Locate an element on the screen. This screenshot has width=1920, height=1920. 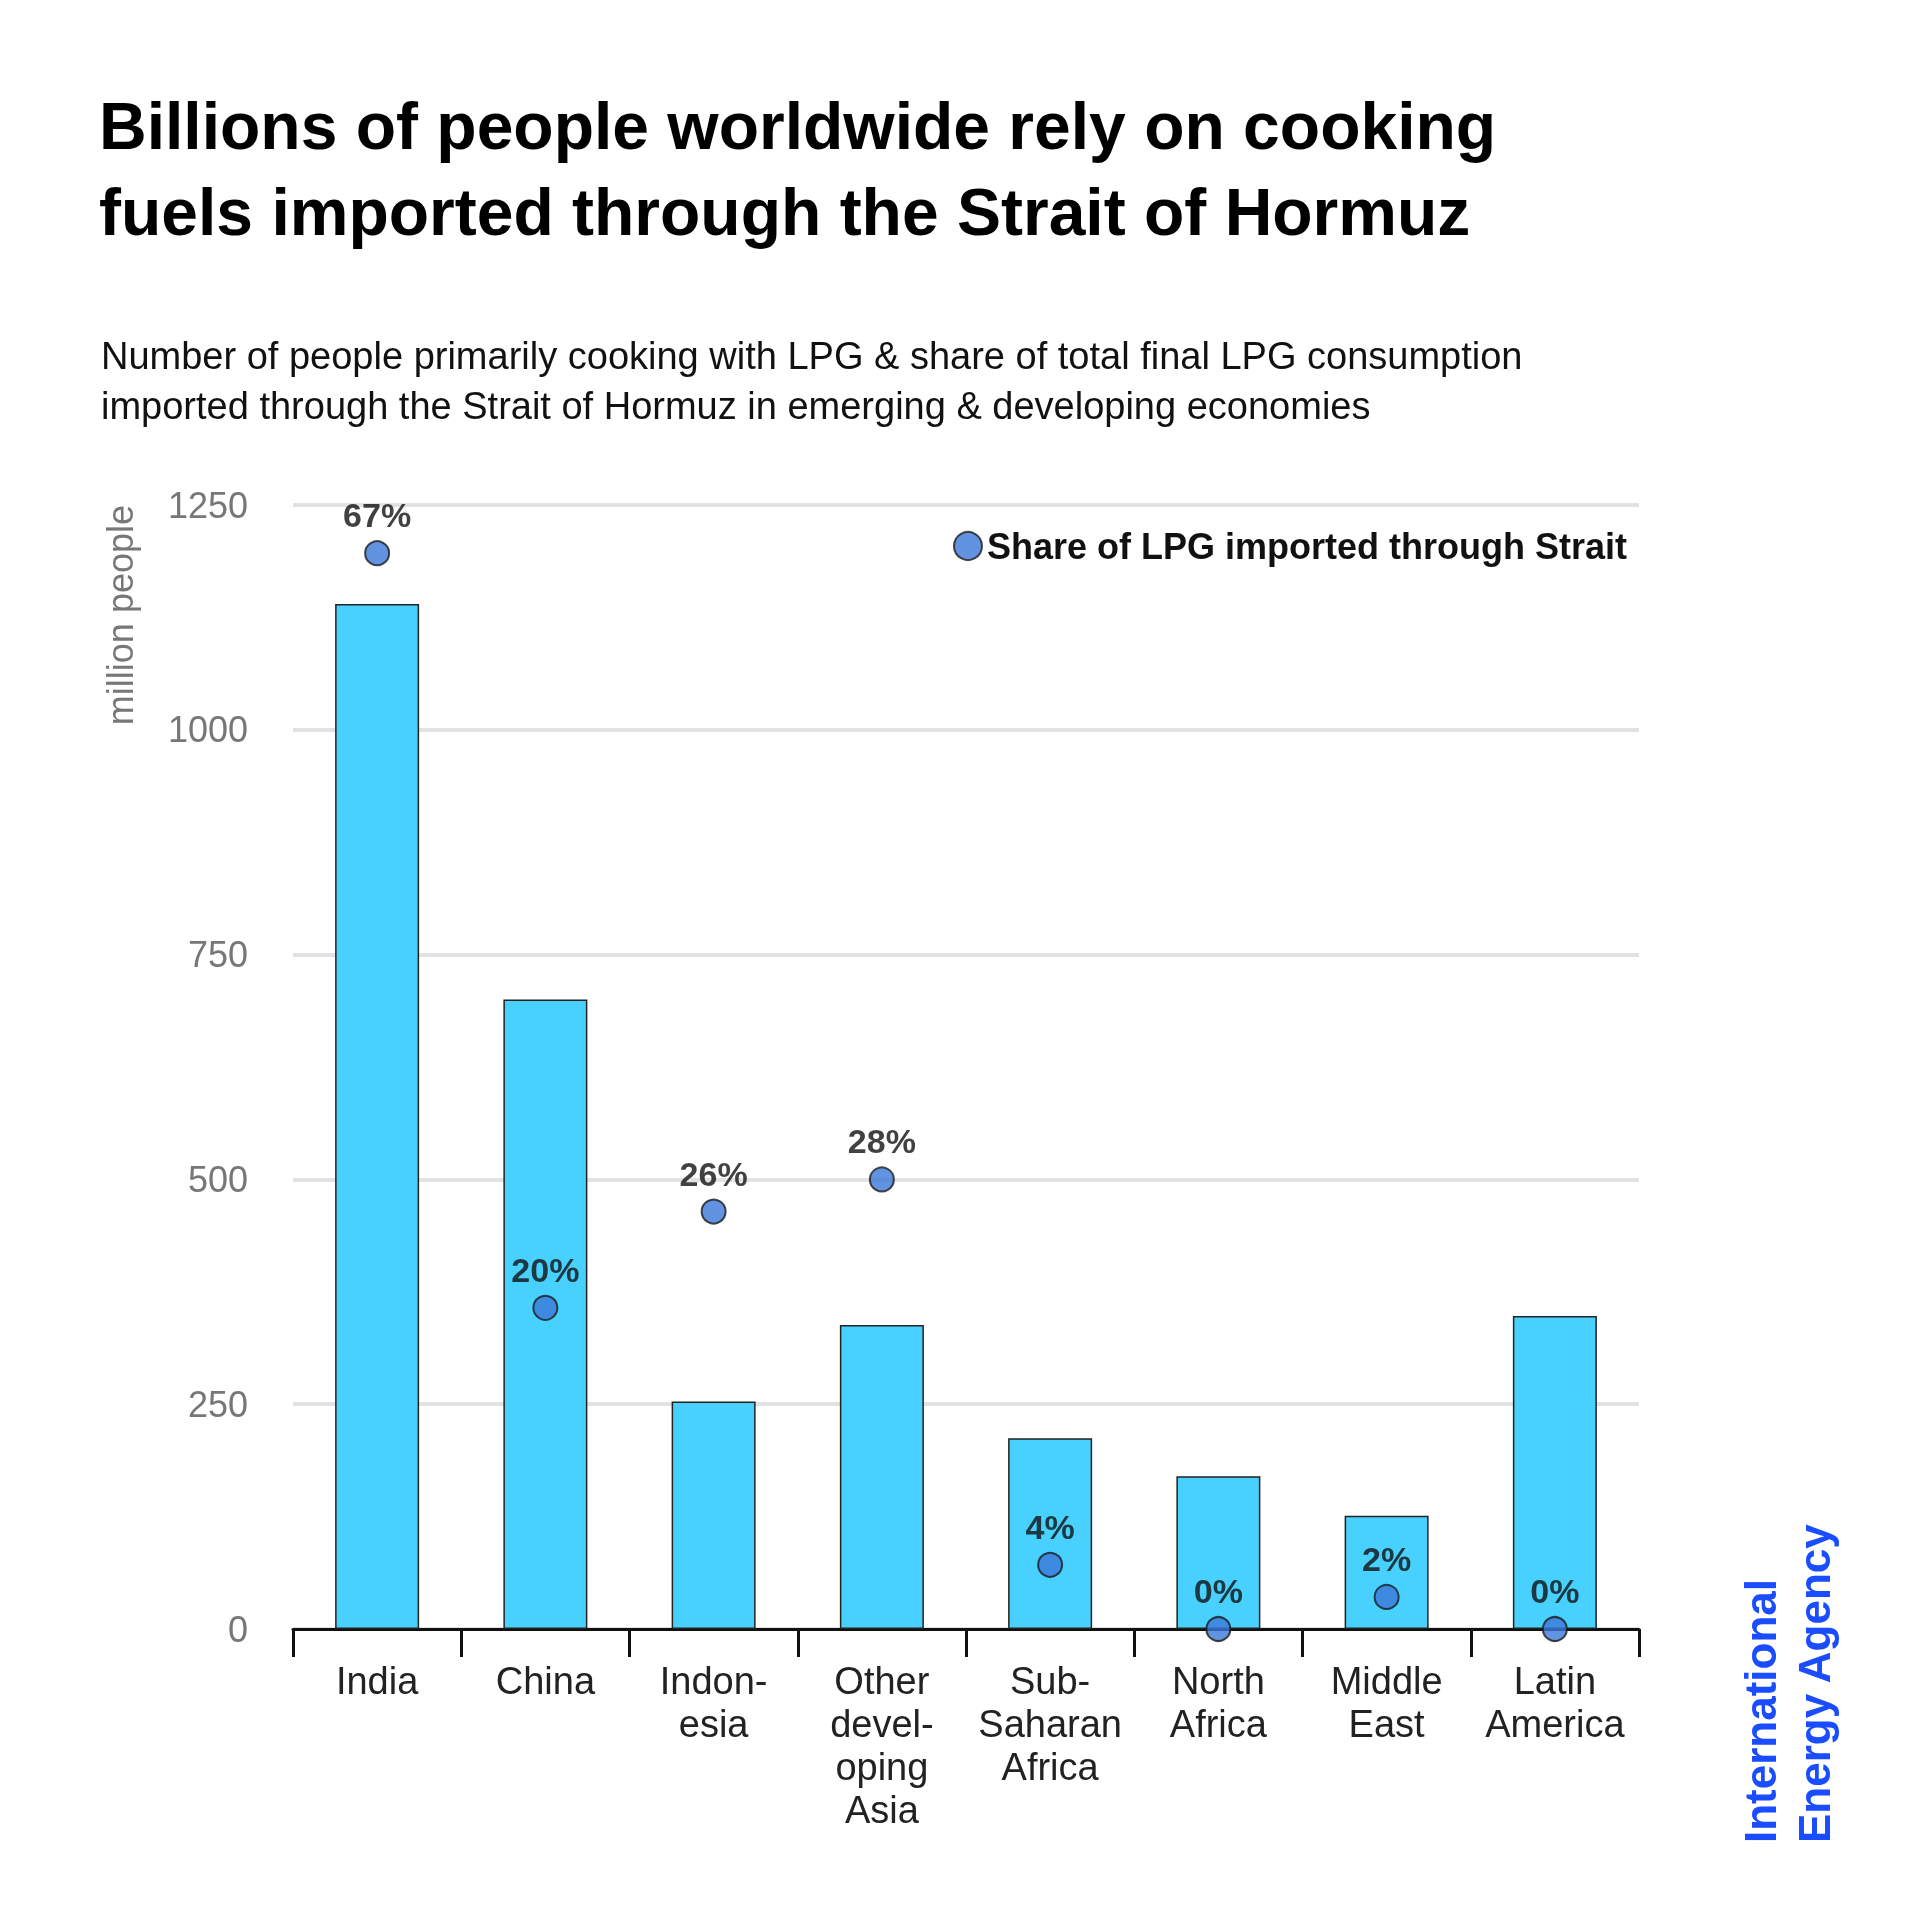
chart-subtitle: Number of people primarily cooking with LPG & share of total final LPG consumption imported through the Strait of Hormuz in emerging & developing economies is located at coordinates (812, 381).